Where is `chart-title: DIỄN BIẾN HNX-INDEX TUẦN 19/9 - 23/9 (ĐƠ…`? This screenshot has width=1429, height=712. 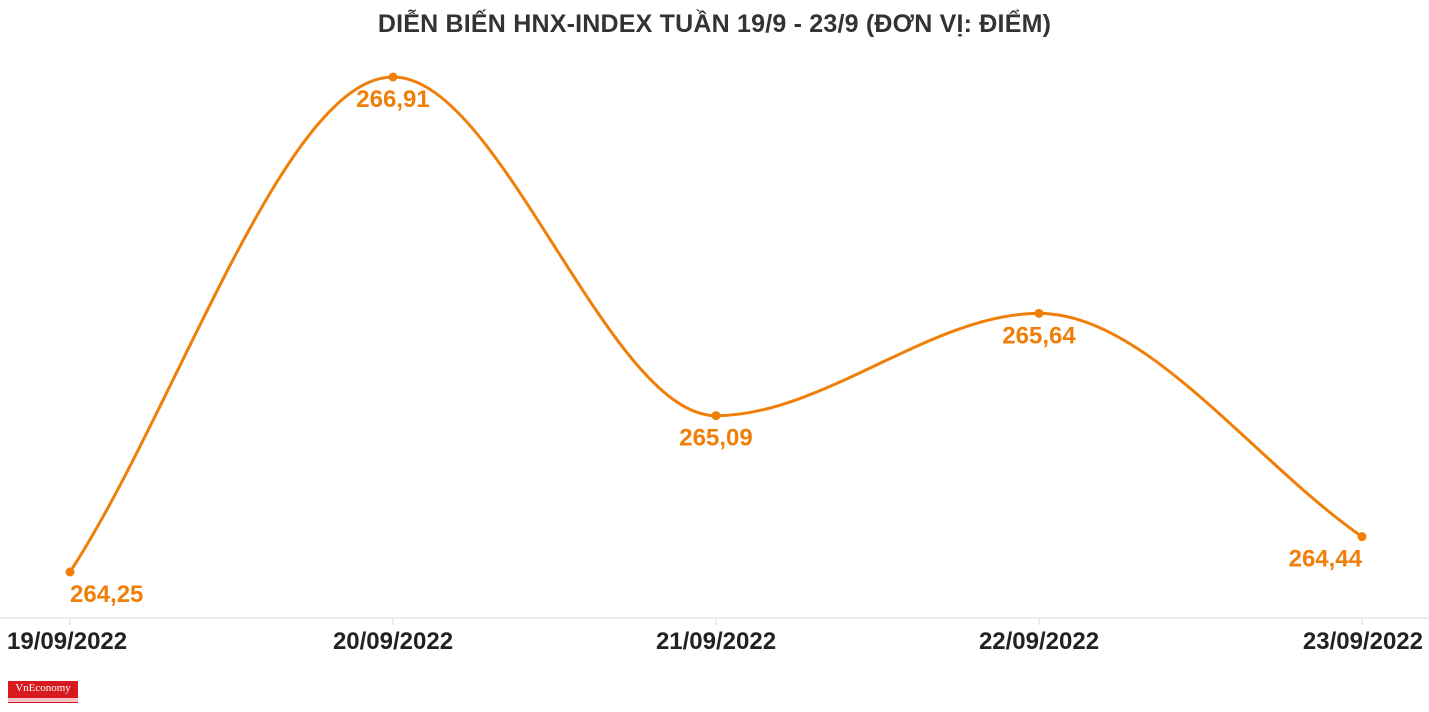 chart-title: DIỄN BIẾN HNX-INDEX TUẦN 19/9 - 23/9 (ĐƠ… is located at coordinates (714, 24).